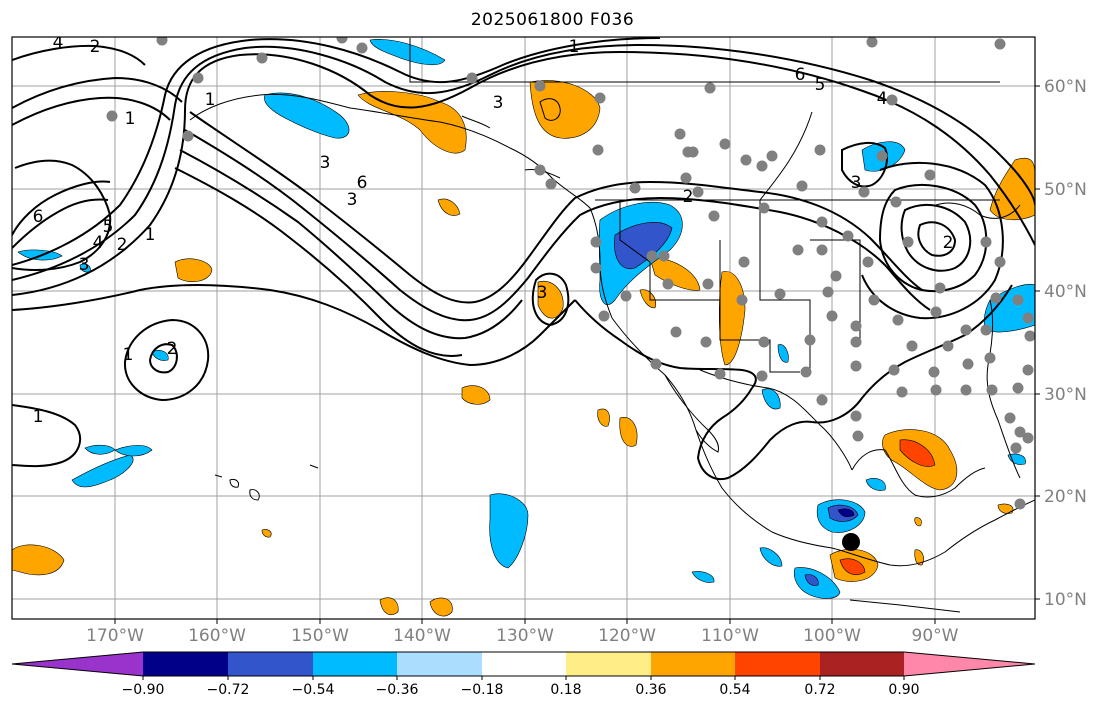 This screenshot has height=712, width=1105. Describe the element at coordinates (904, 690) in the screenshot. I see `colorbar-tick-label: 0.90` at that location.